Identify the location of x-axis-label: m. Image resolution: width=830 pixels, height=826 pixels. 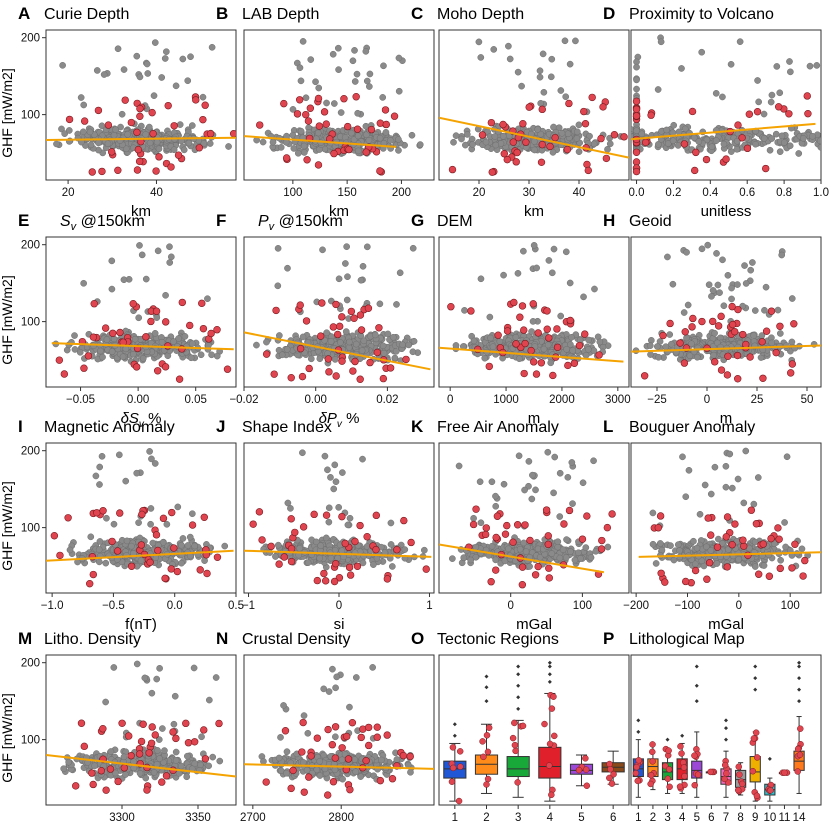
(534, 418).